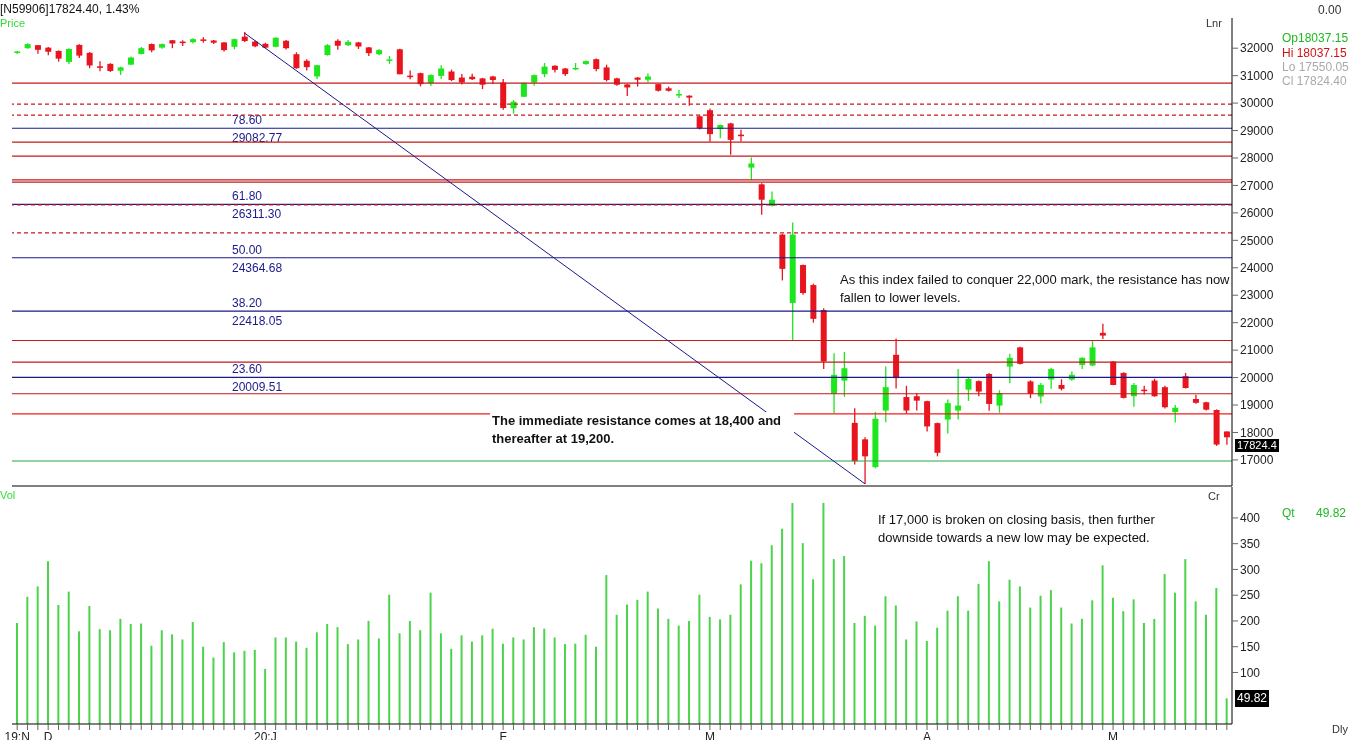 This screenshot has height=740, width=1352. What do you see at coordinates (1257, 268) in the screenshot?
I see `y-tick-label: 24000` at bounding box center [1257, 268].